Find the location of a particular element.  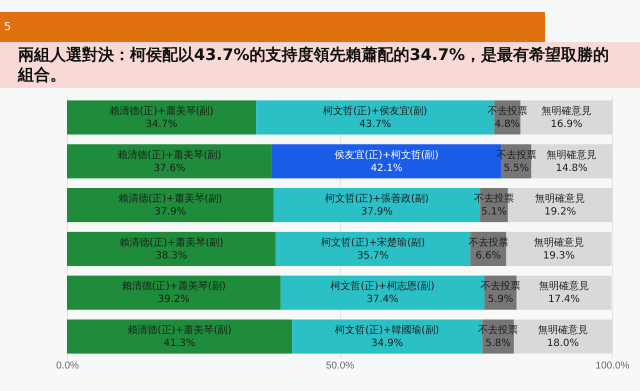

data-label: 無明確意見 19.3% is located at coordinates (559, 249).